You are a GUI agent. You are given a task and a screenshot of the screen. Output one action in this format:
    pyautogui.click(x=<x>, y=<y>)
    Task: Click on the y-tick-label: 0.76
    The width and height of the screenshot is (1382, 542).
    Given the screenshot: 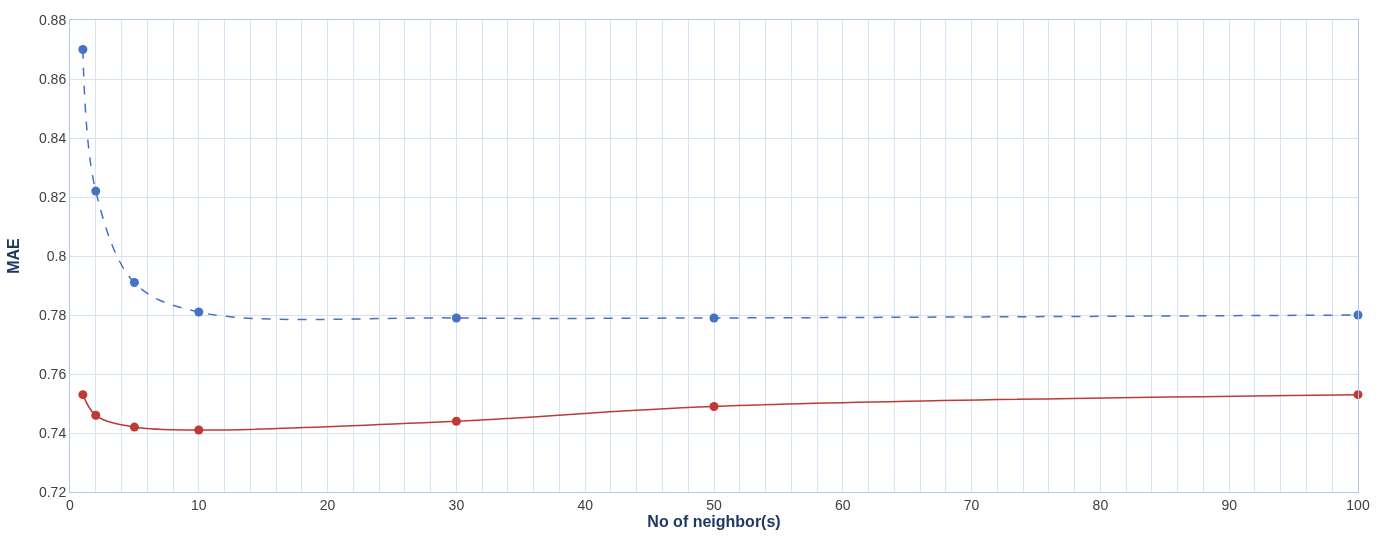 What is the action you would take?
    pyautogui.click(x=52, y=373)
    